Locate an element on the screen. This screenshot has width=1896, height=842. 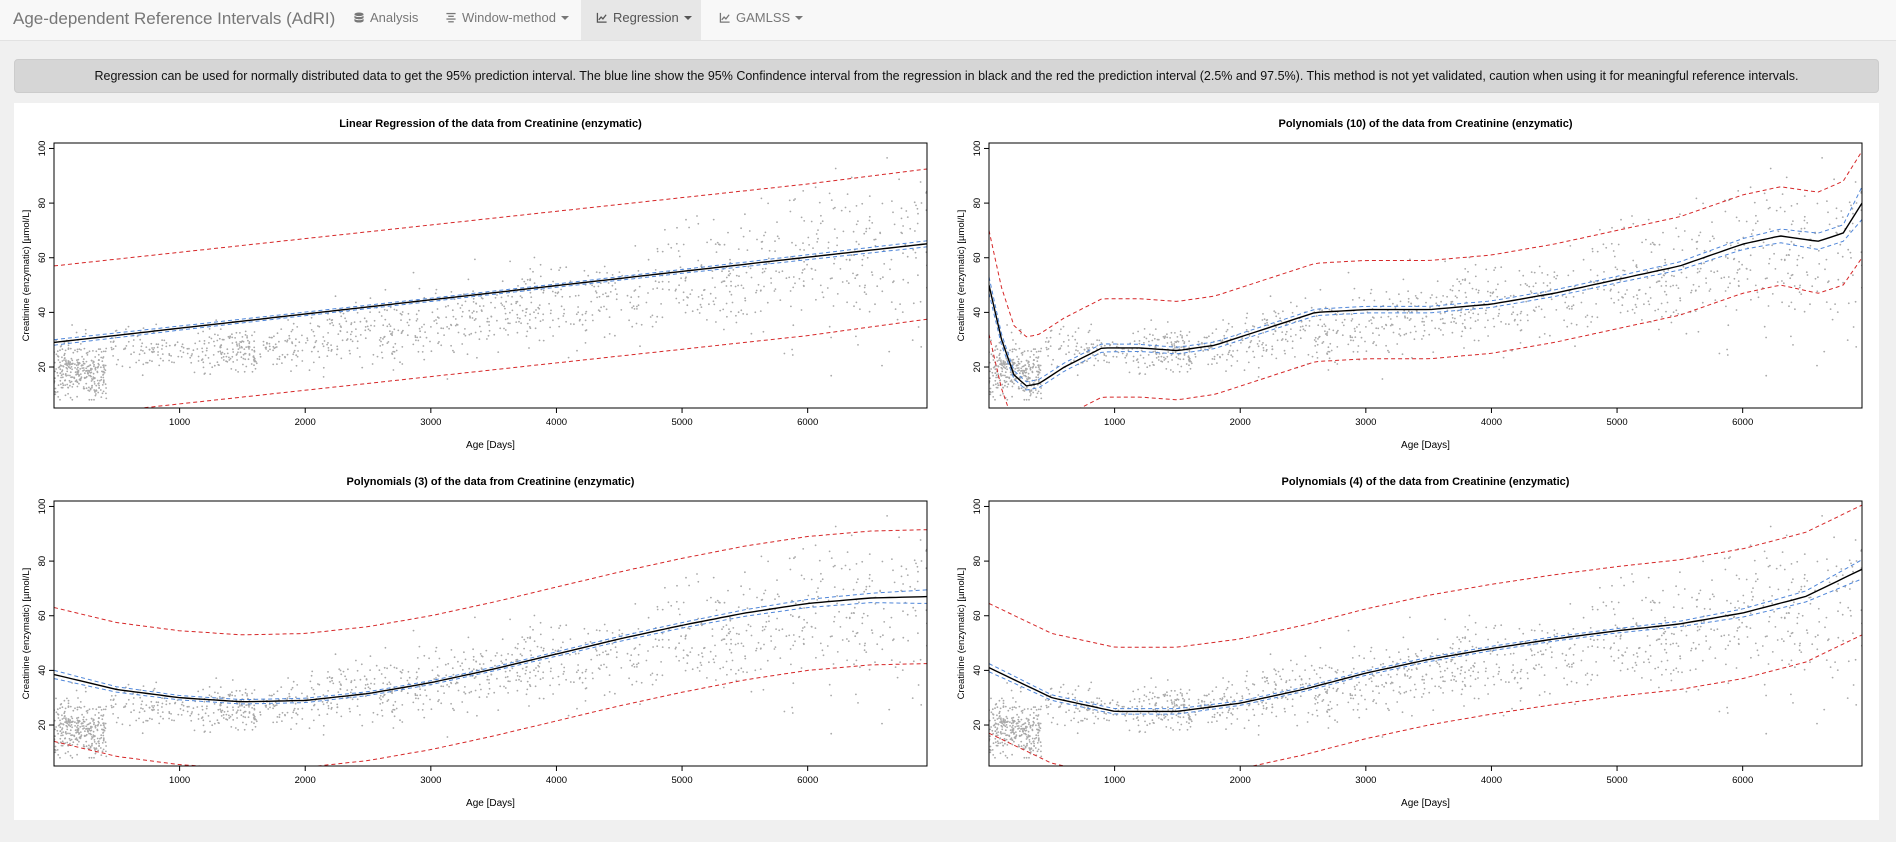
nav-item-analysis: Analysis is located at coordinates (385, 20).